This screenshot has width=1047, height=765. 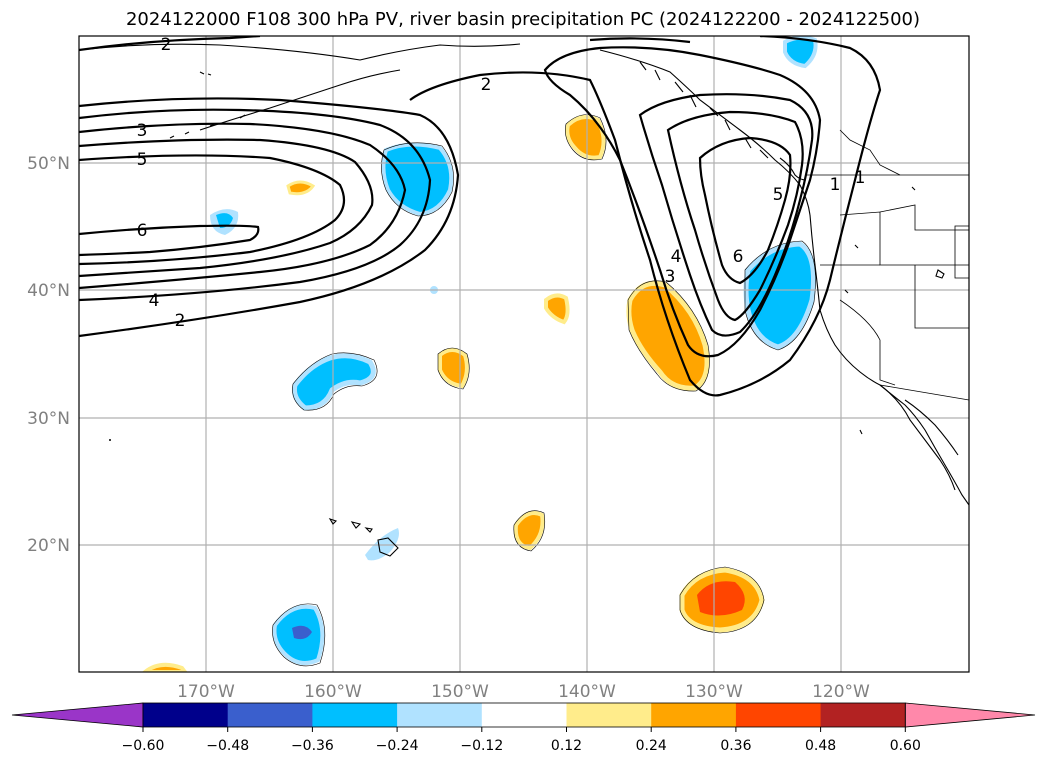 What do you see at coordinates (970, 715) in the screenshot?
I see `colorbar-extend-high` at bounding box center [970, 715].